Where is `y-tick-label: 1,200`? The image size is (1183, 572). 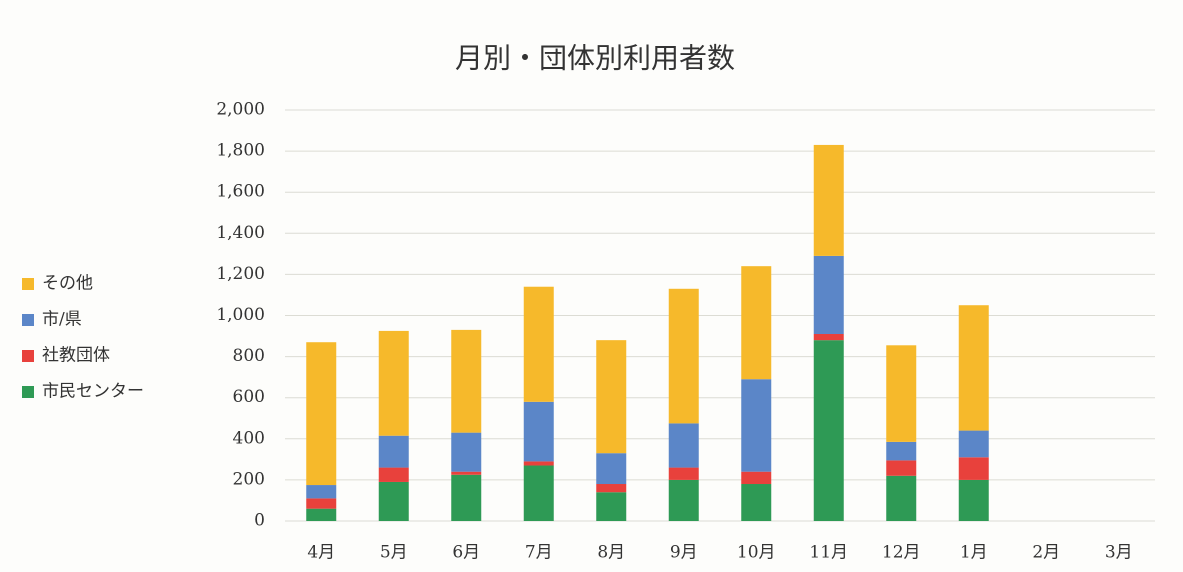 y-tick-label: 1,200 is located at coordinates (240, 274).